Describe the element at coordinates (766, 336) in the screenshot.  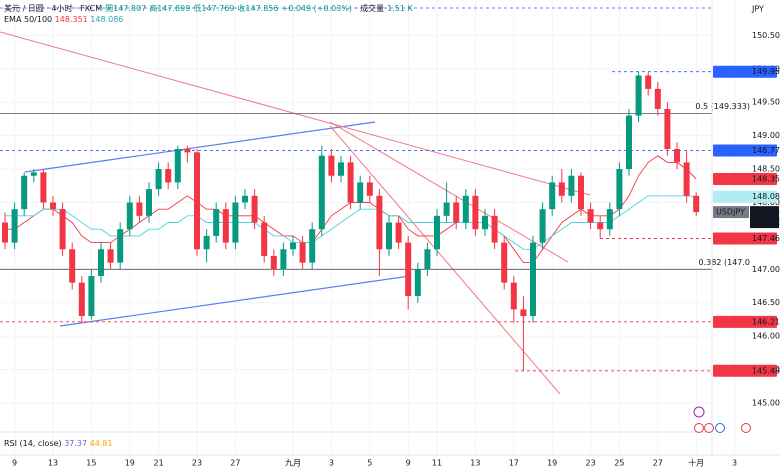
I see `y-tick-label: 146.000` at that location.